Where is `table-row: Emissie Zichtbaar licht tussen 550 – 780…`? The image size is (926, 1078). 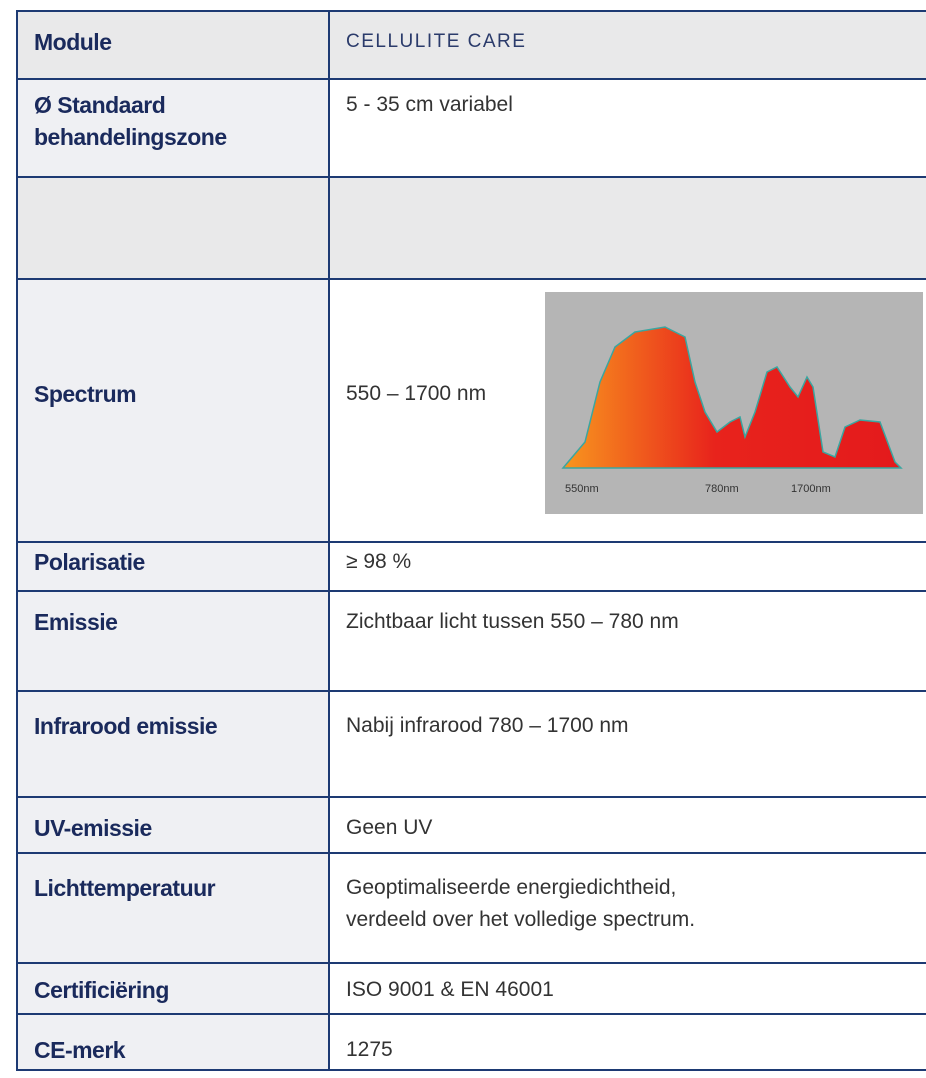 table-row: Emissie Zichtbaar licht tussen 550 – 780… is located at coordinates (471, 640).